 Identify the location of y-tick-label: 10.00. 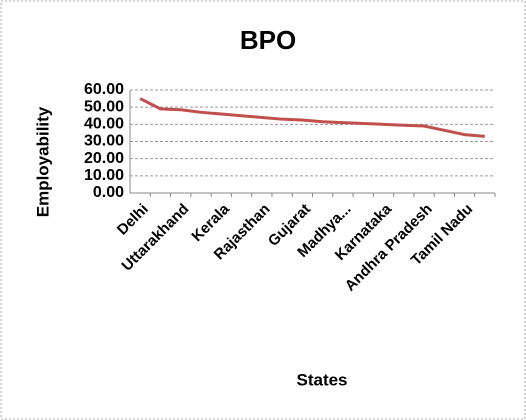
(104, 175).